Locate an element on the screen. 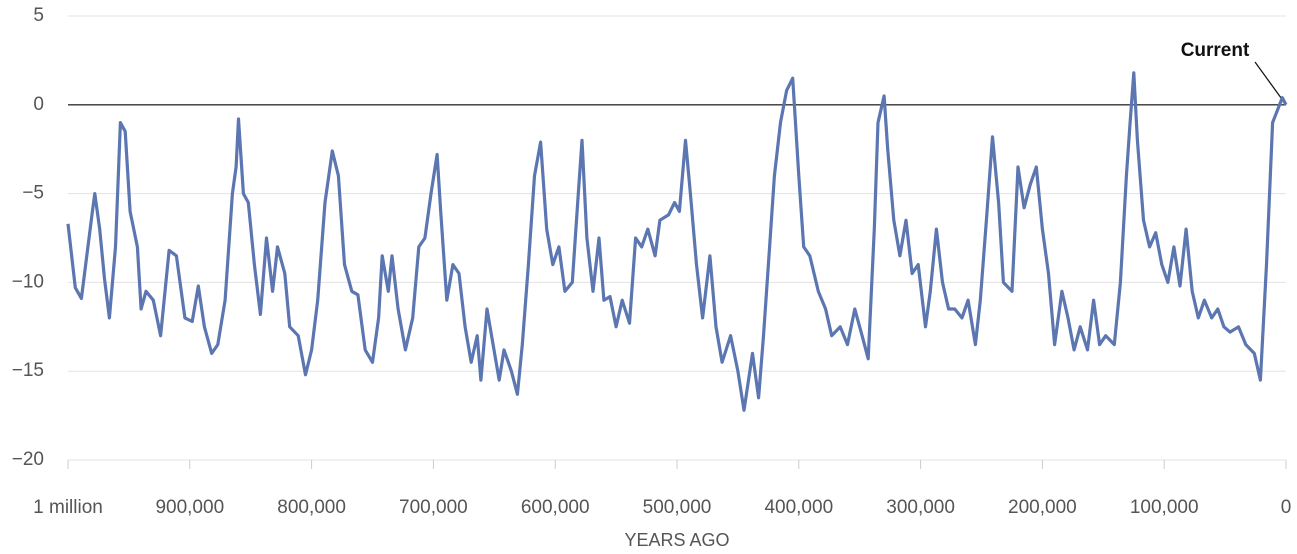  x-axis-label: YEARS AGO is located at coordinates (676, 540).